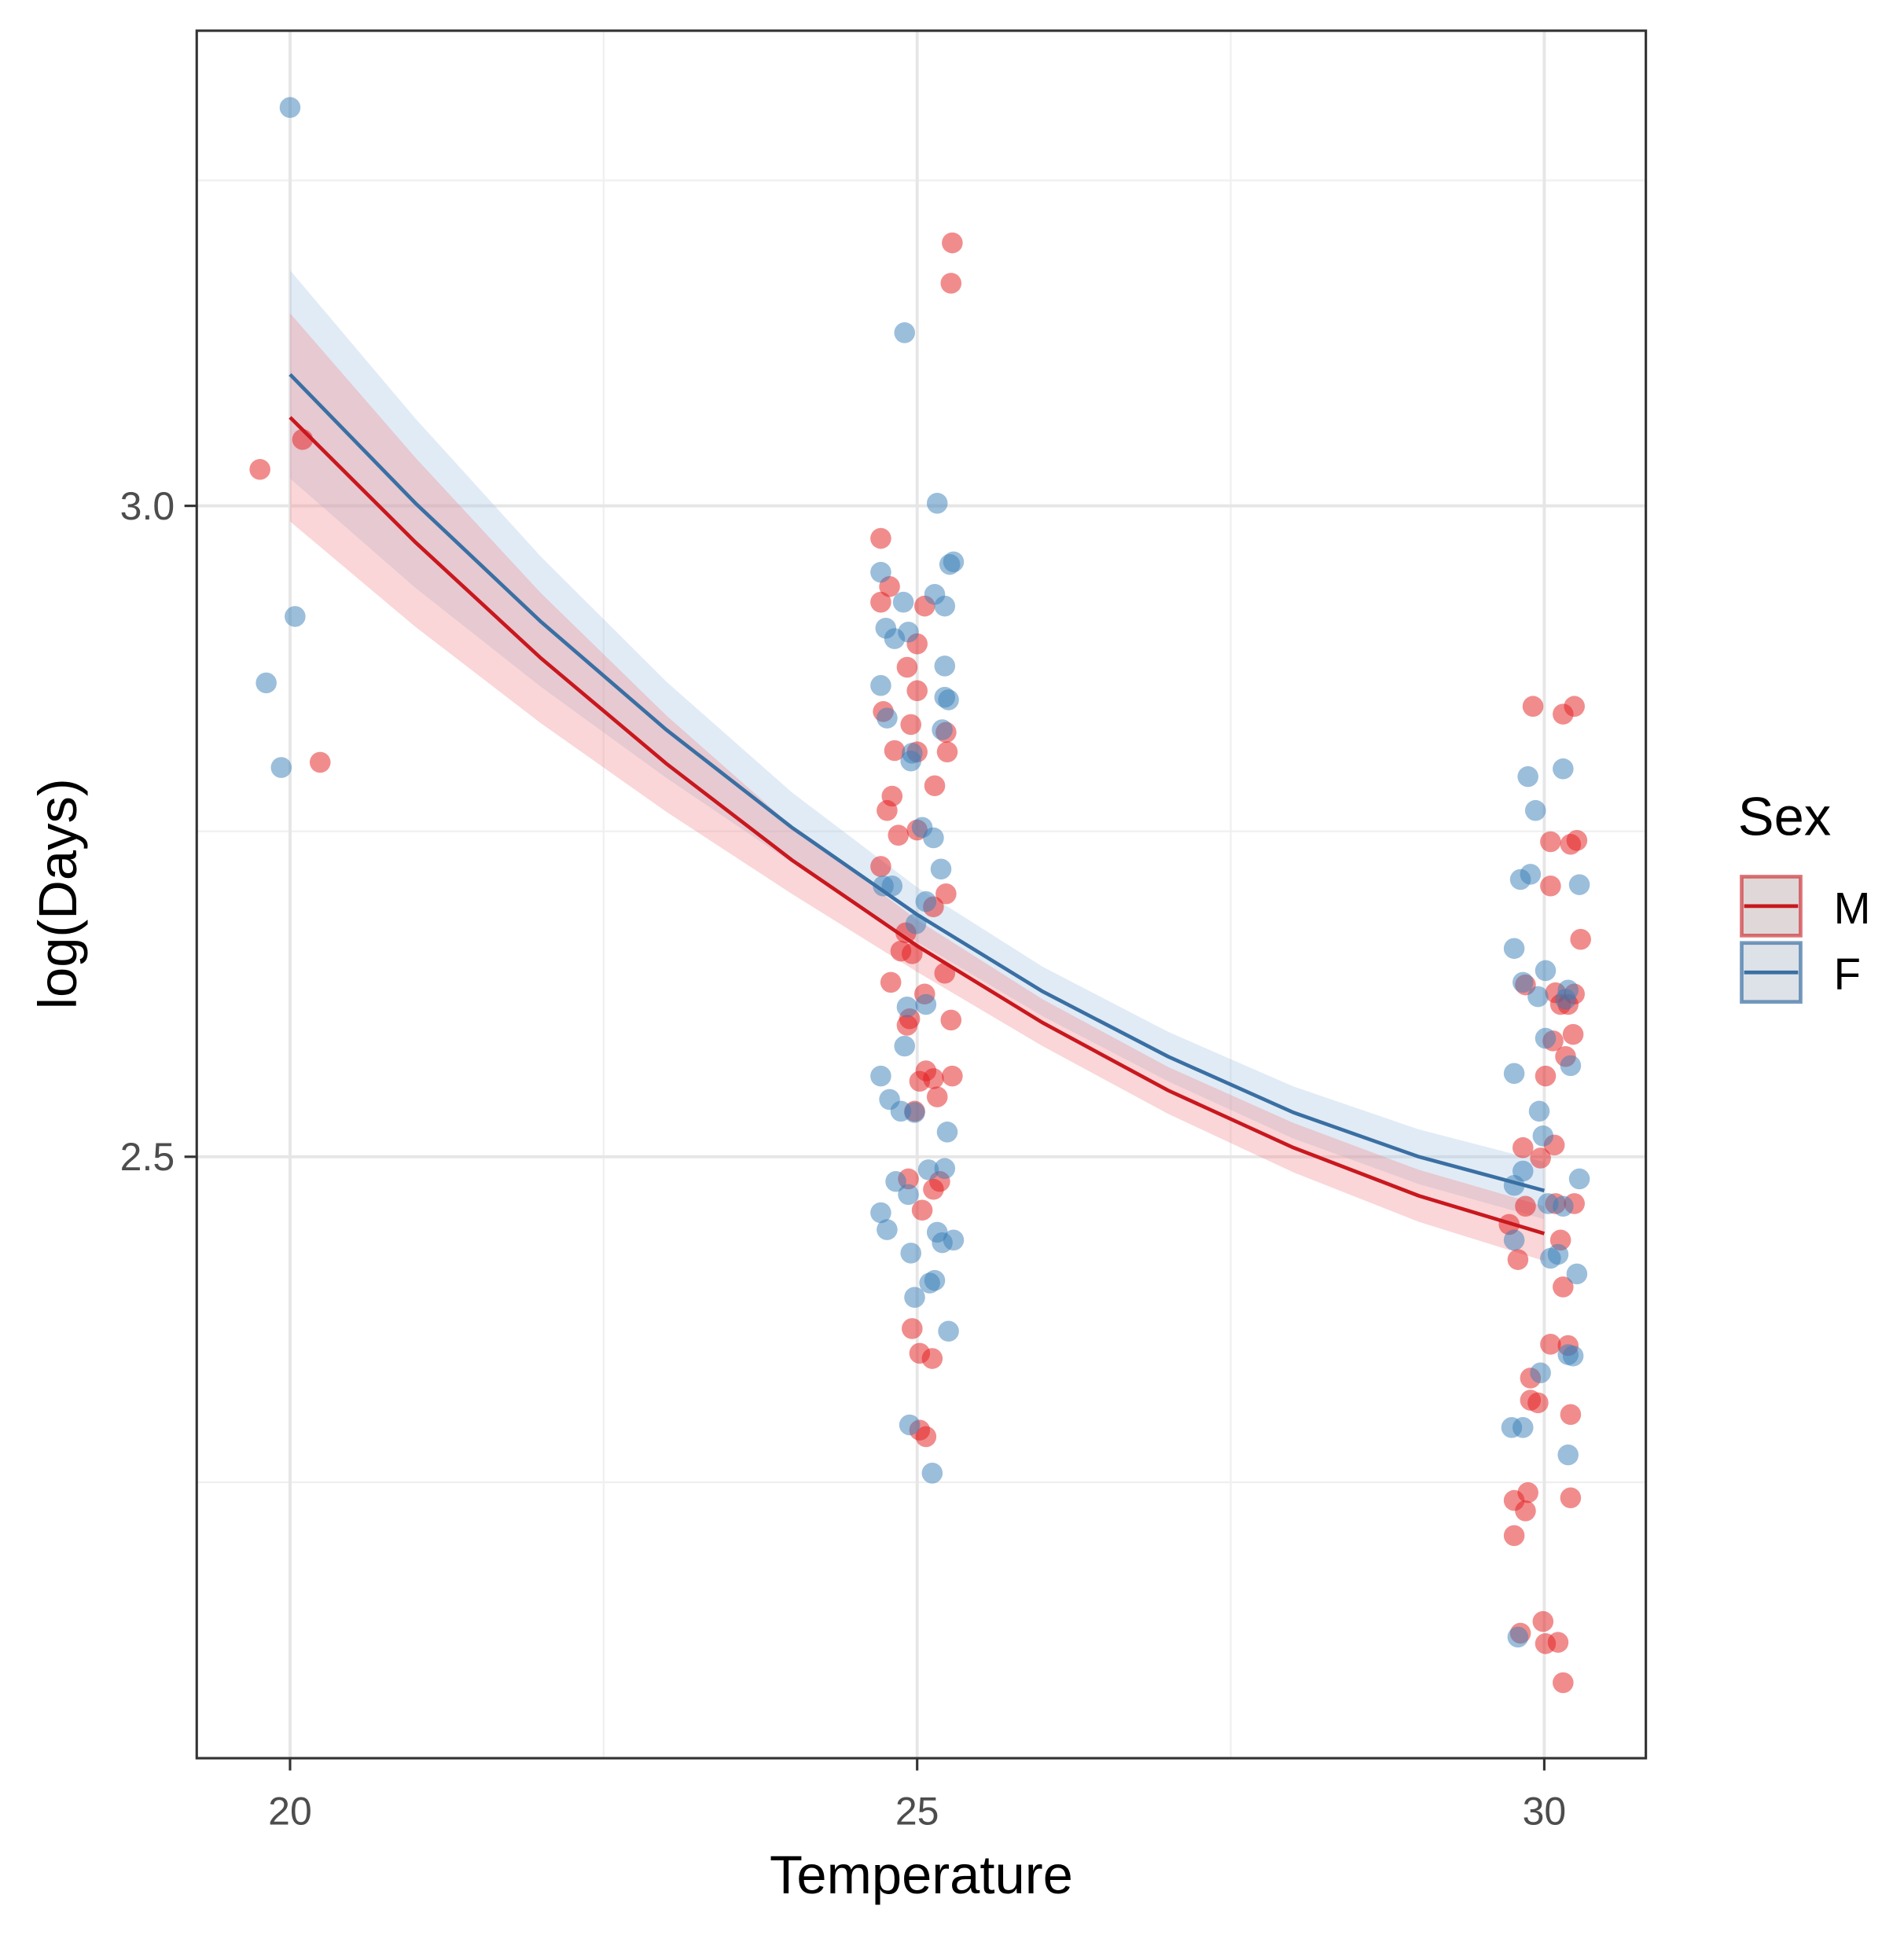 The height and width of the screenshot is (1935, 1904). What do you see at coordinates (917, 1811) in the screenshot?
I see `x-tick-label: 25` at bounding box center [917, 1811].